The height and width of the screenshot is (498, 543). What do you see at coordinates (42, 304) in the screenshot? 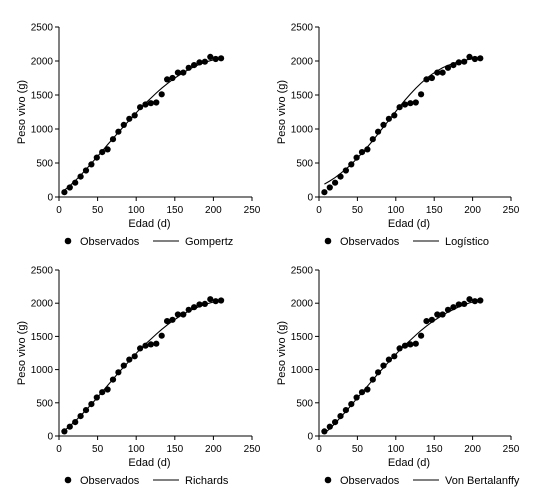
I see `y-tick-label: 2000` at bounding box center [42, 304].